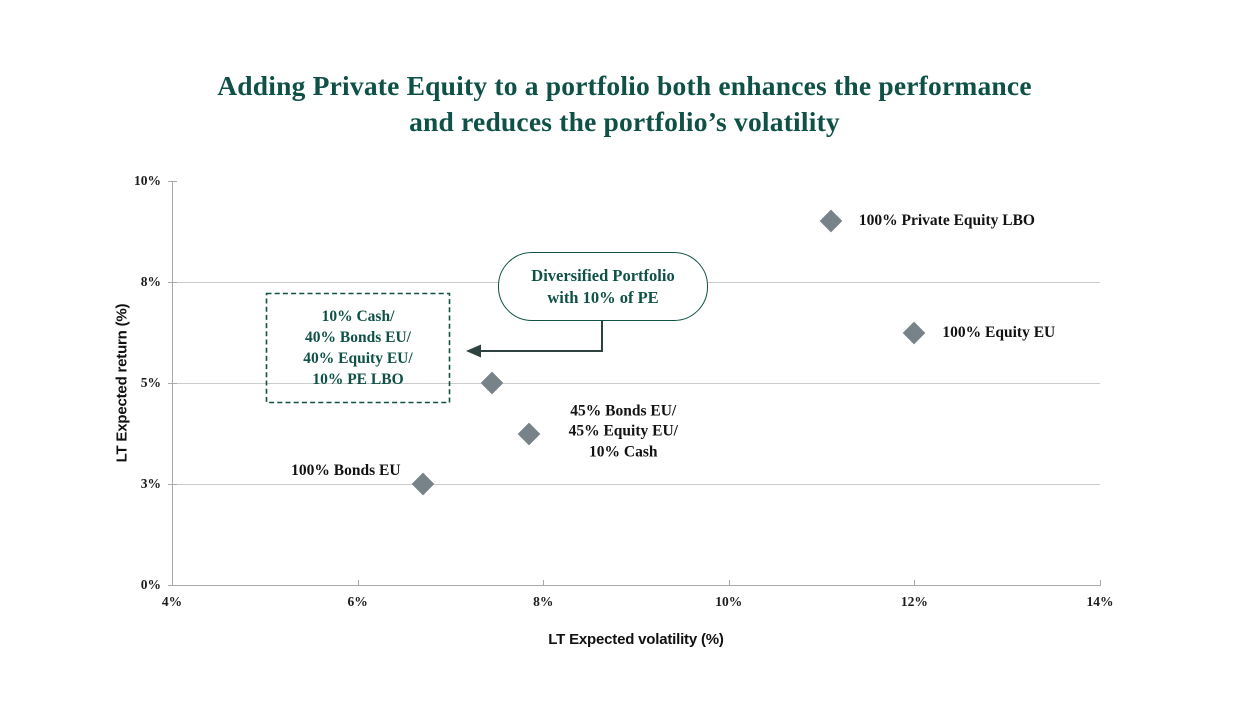  I want to click on callout-bubble: Diversified Portfolio with 10% of PE, so click(603, 286).